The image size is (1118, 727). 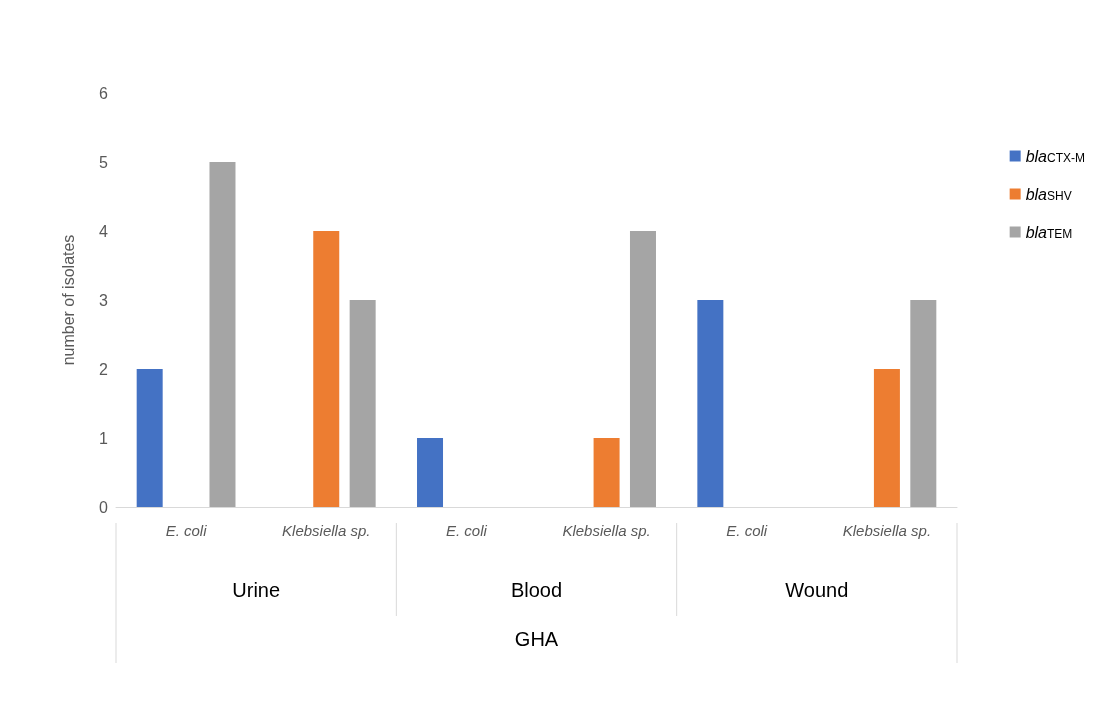 What do you see at coordinates (536, 639) in the screenshot?
I see `x-axis-title: GHA` at bounding box center [536, 639].